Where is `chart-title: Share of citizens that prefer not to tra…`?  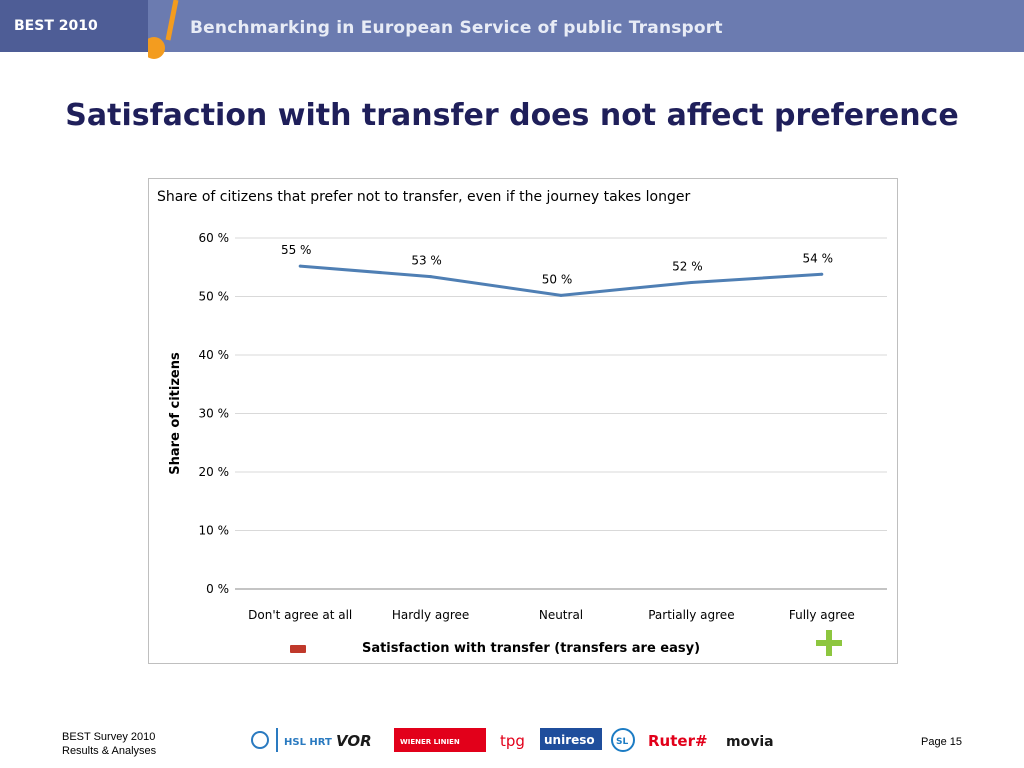
chart-title: Share of citizens that prefer not to tra… is located at coordinates (423, 197).